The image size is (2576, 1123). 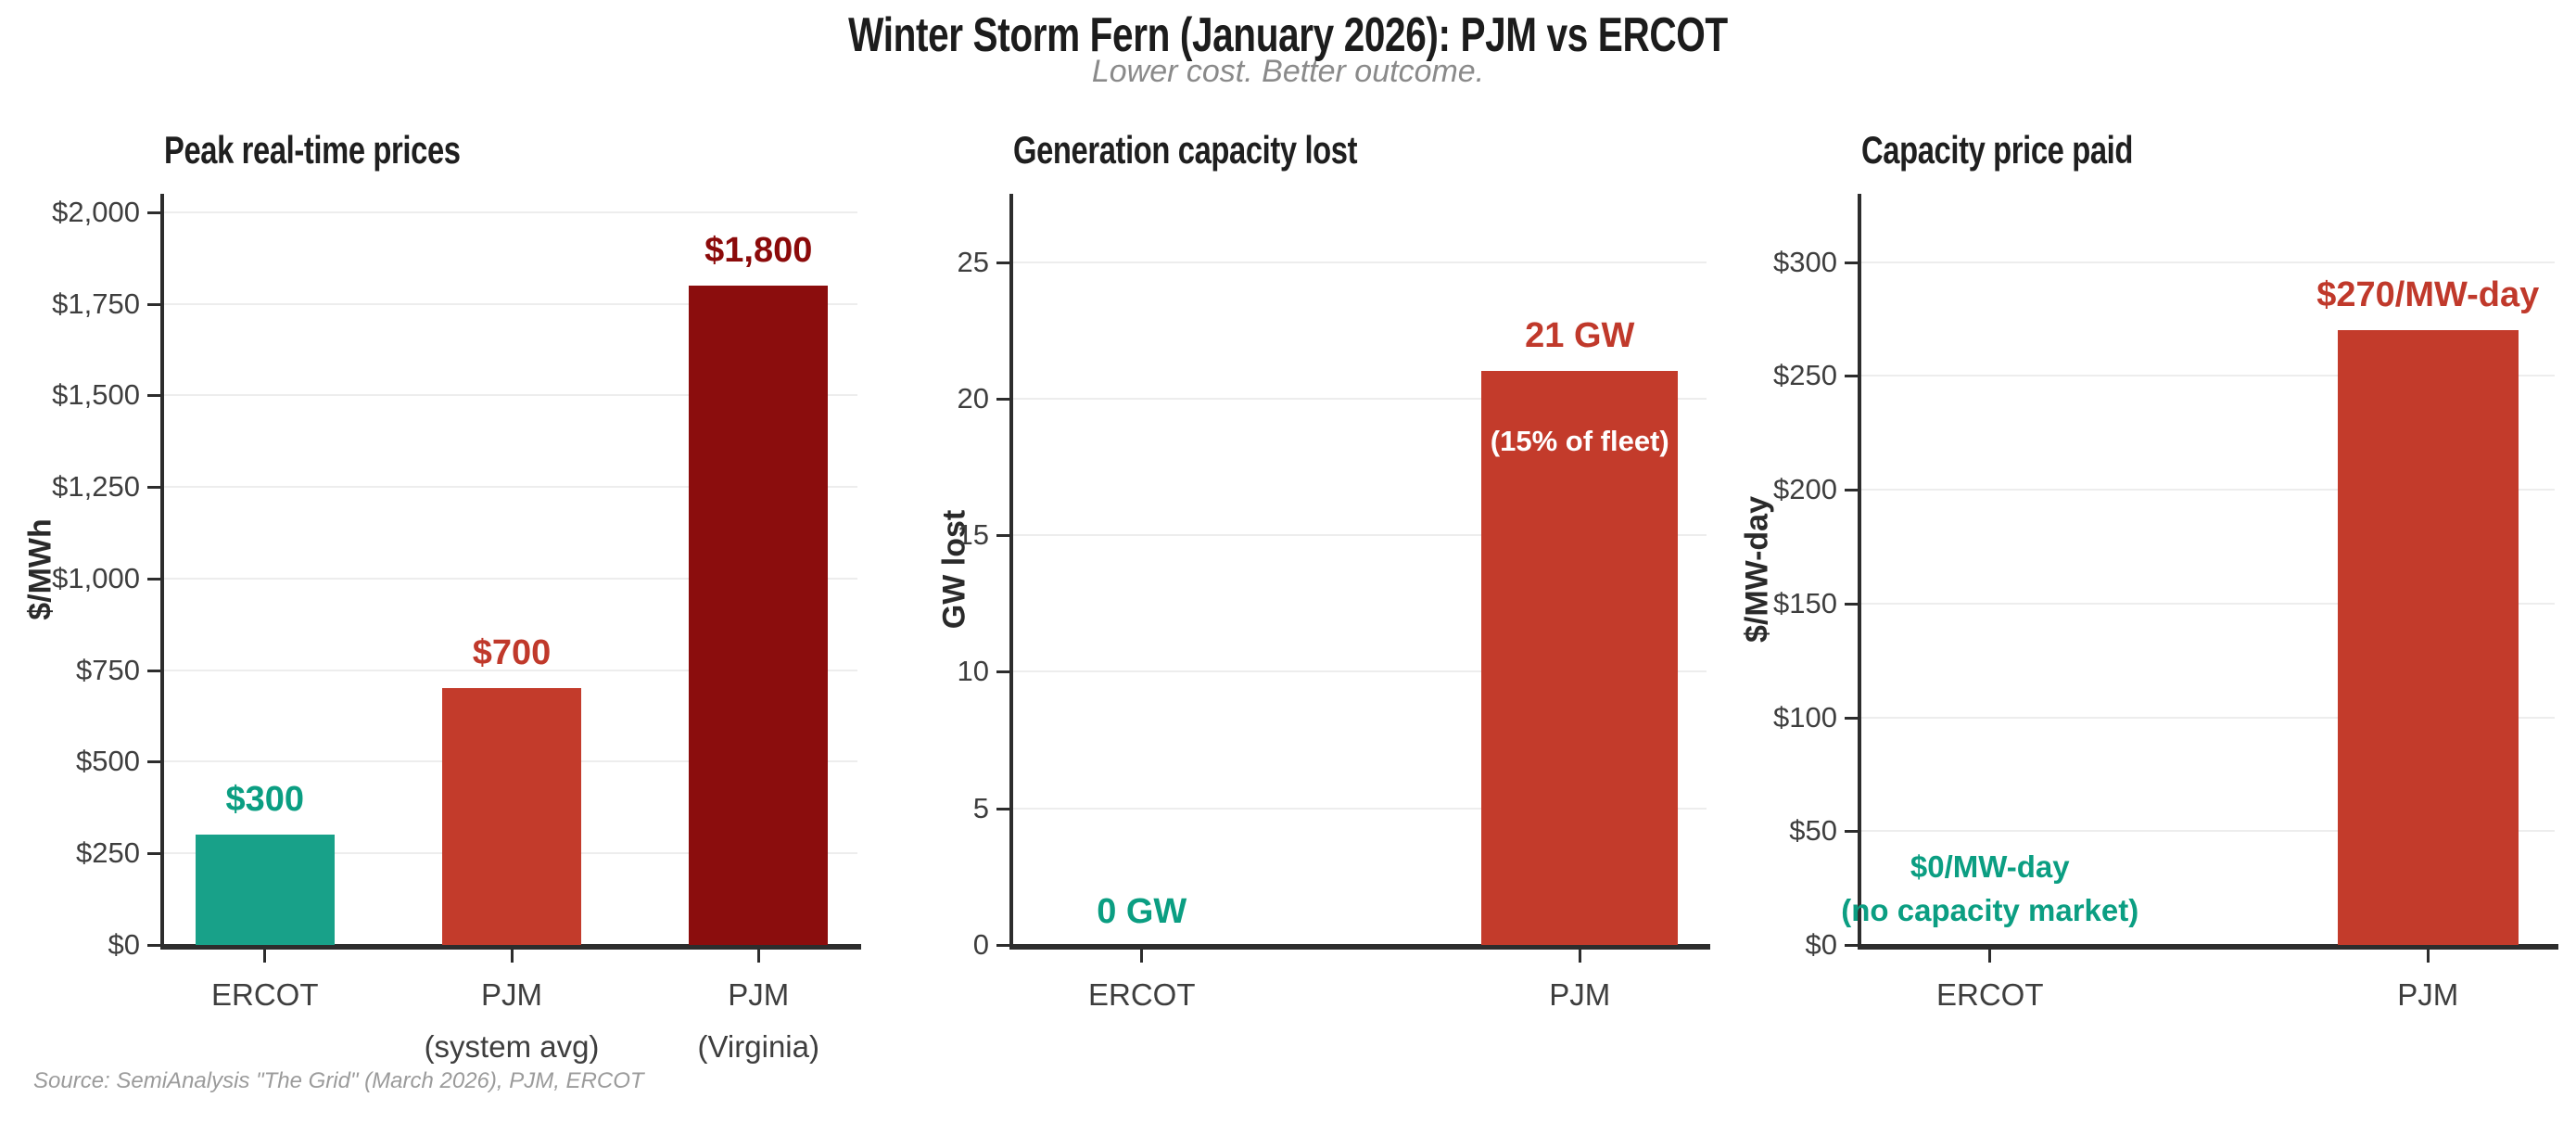 What do you see at coordinates (980, 945) in the screenshot?
I see `y-axis-tick-label: 0` at bounding box center [980, 945].